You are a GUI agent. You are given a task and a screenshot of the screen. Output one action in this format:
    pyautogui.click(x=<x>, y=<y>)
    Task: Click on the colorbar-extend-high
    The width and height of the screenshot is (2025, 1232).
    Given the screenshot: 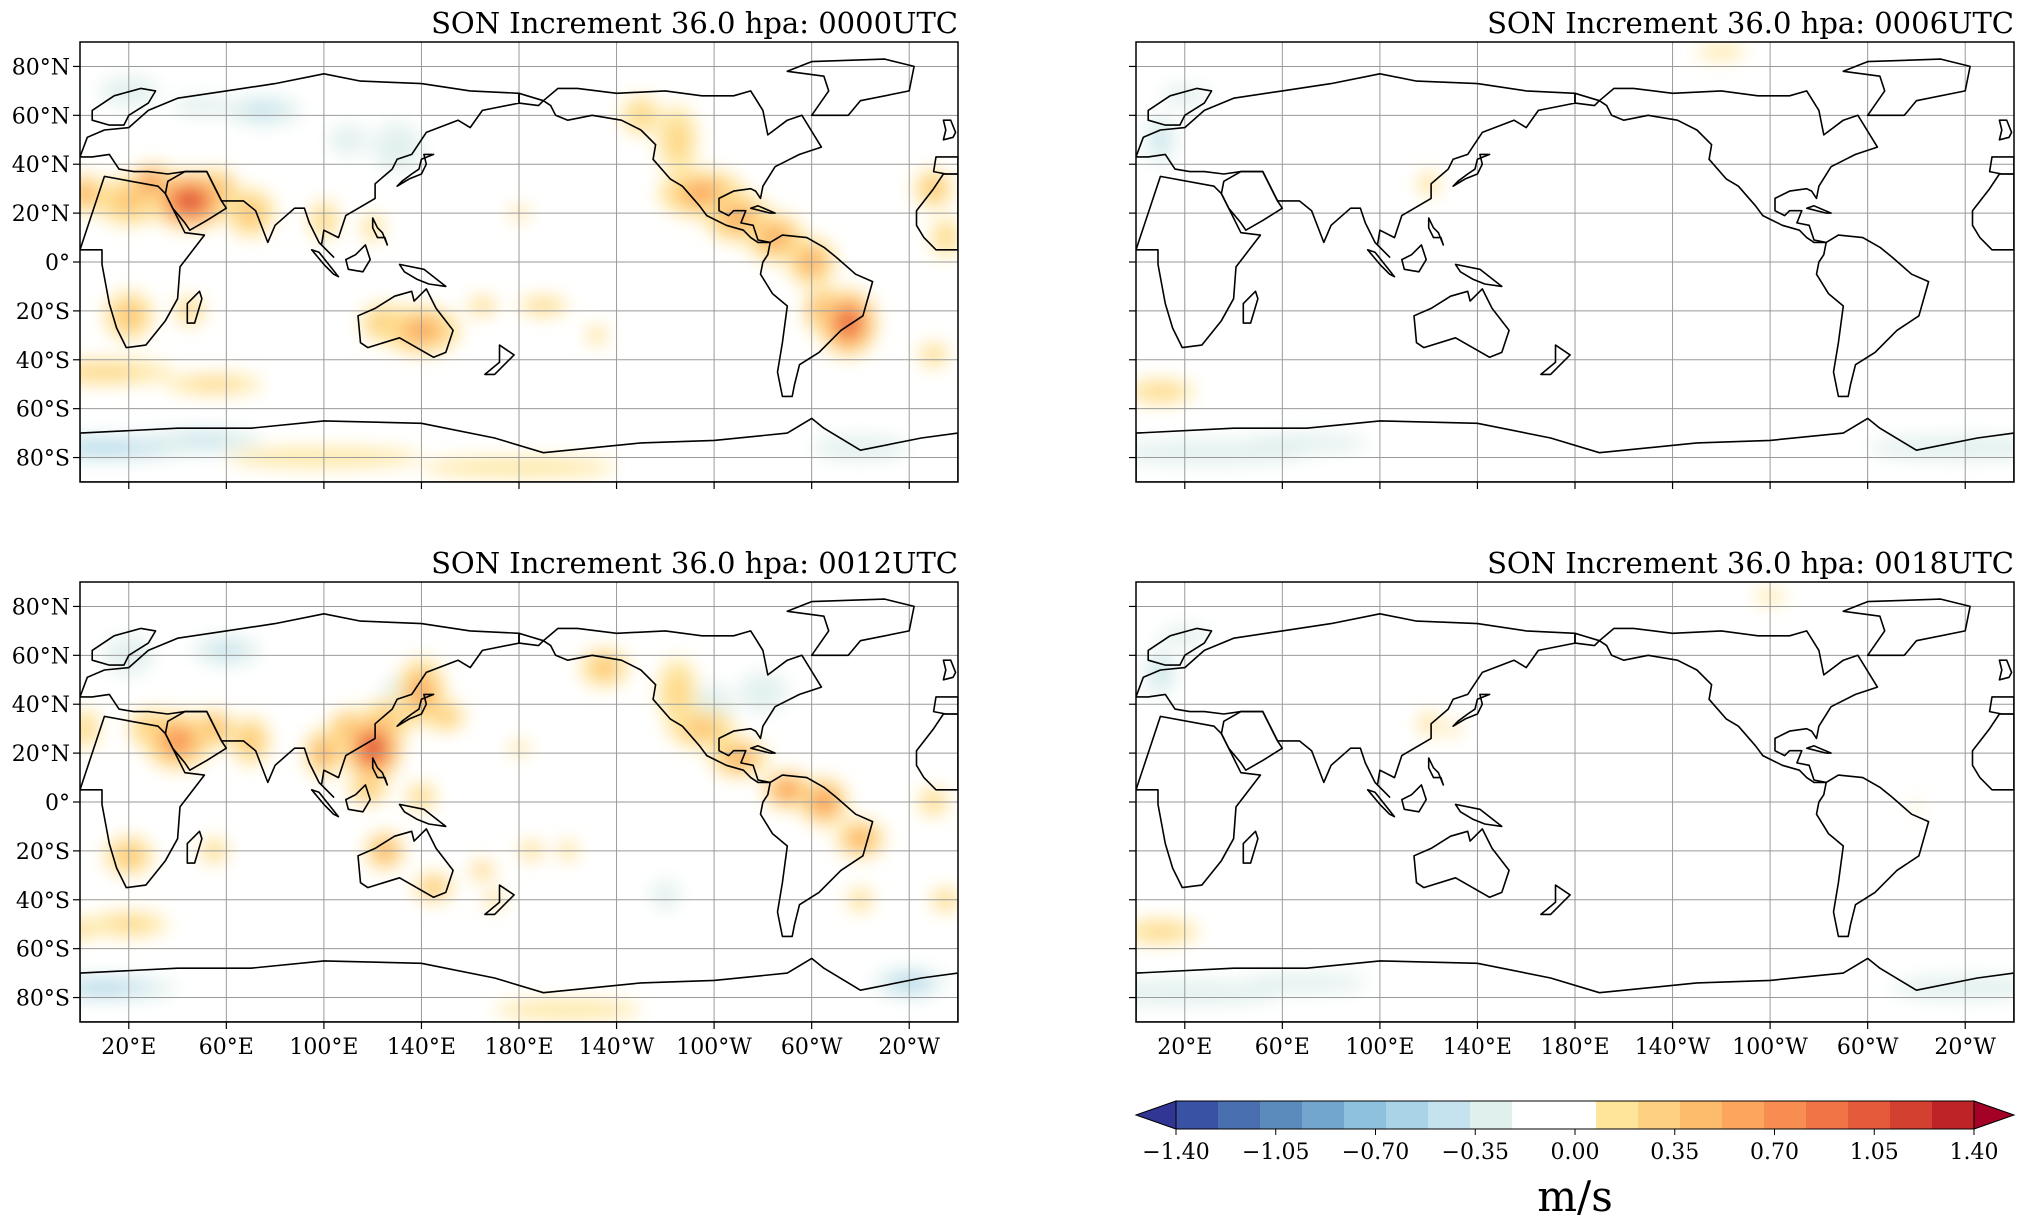 What is the action you would take?
    pyautogui.click(x=1994, y=1115)
    